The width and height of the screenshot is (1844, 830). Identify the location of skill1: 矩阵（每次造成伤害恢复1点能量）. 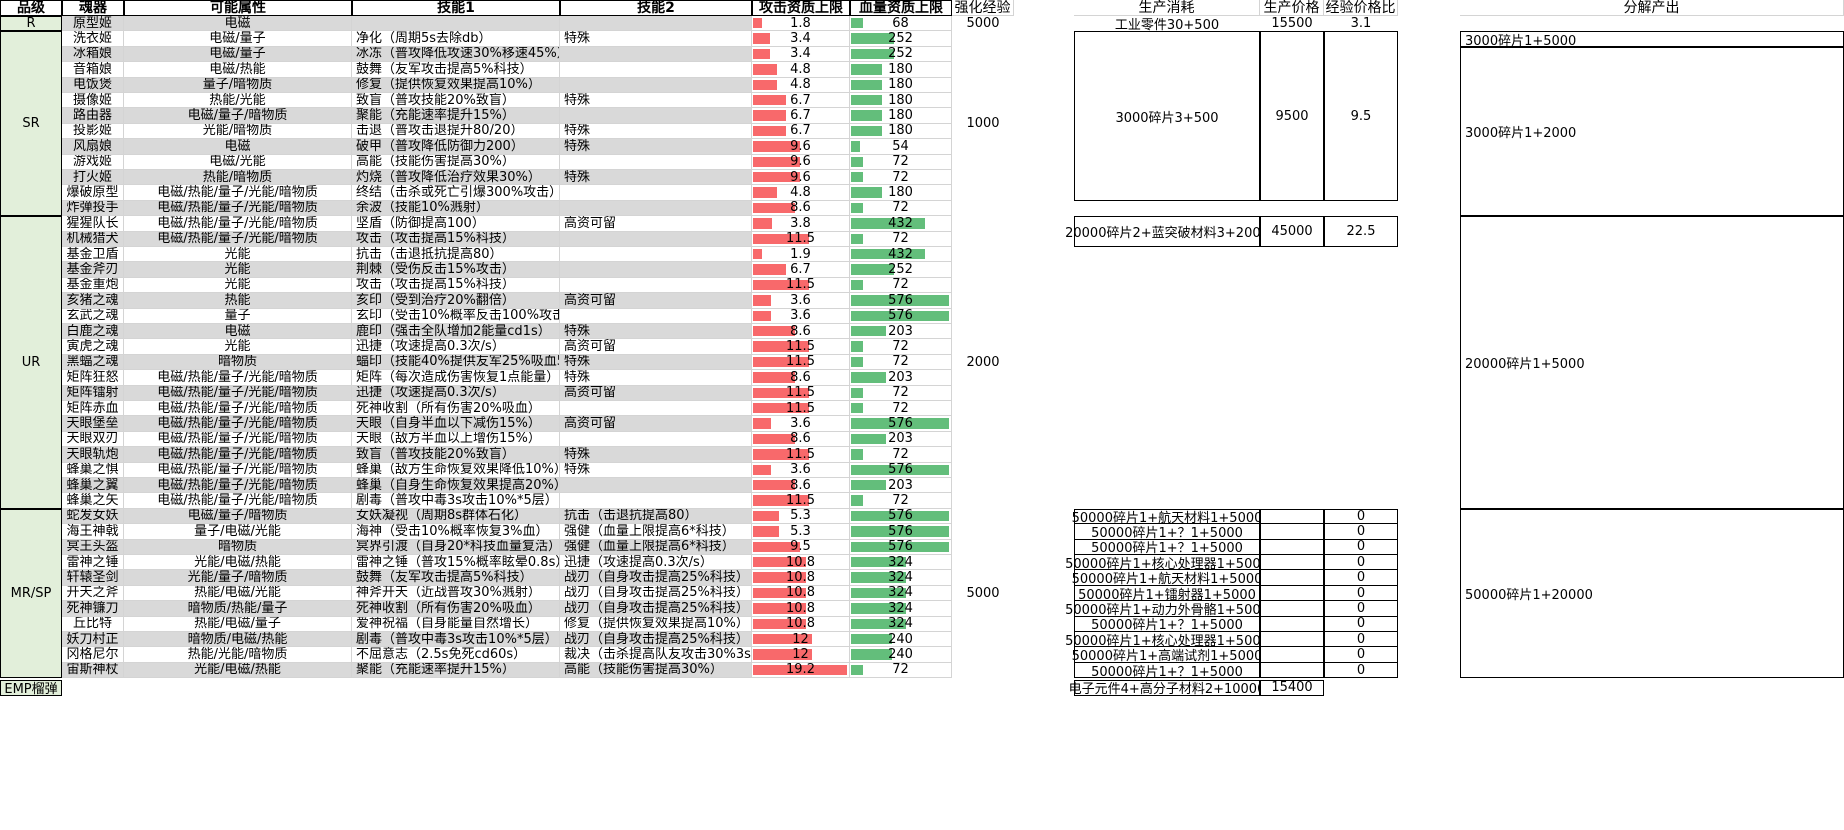
(456, 378).